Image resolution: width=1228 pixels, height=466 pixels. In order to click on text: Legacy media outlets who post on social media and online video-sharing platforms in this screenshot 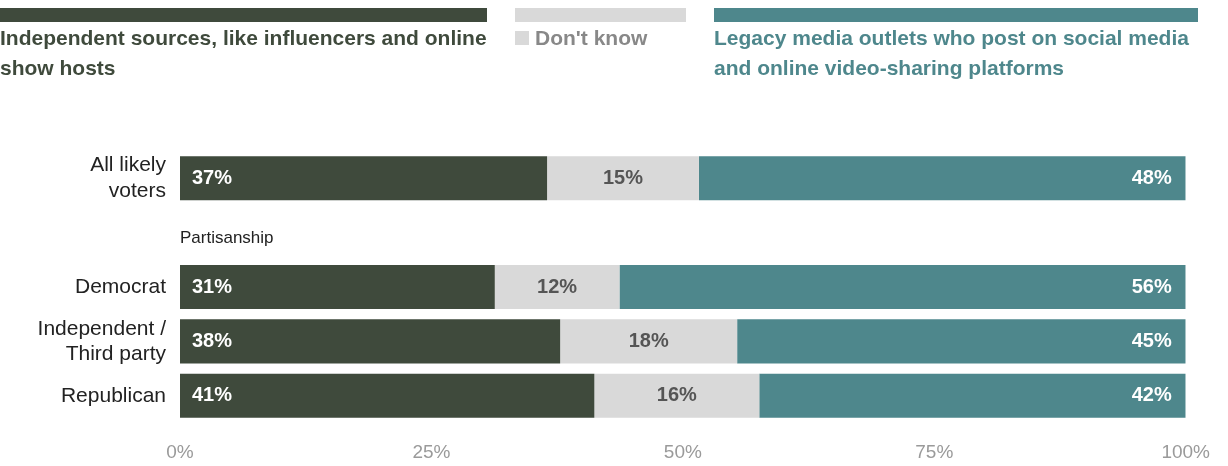, I will do `click(952, 53)`.